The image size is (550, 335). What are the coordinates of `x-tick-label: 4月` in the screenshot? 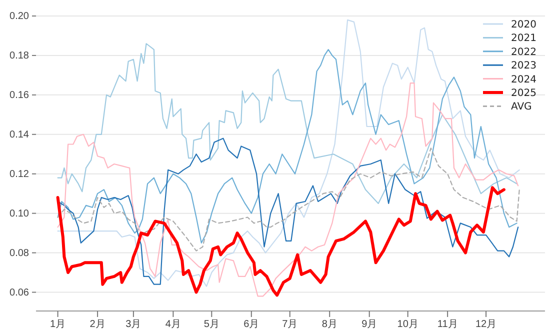 It's located at (173, 324).